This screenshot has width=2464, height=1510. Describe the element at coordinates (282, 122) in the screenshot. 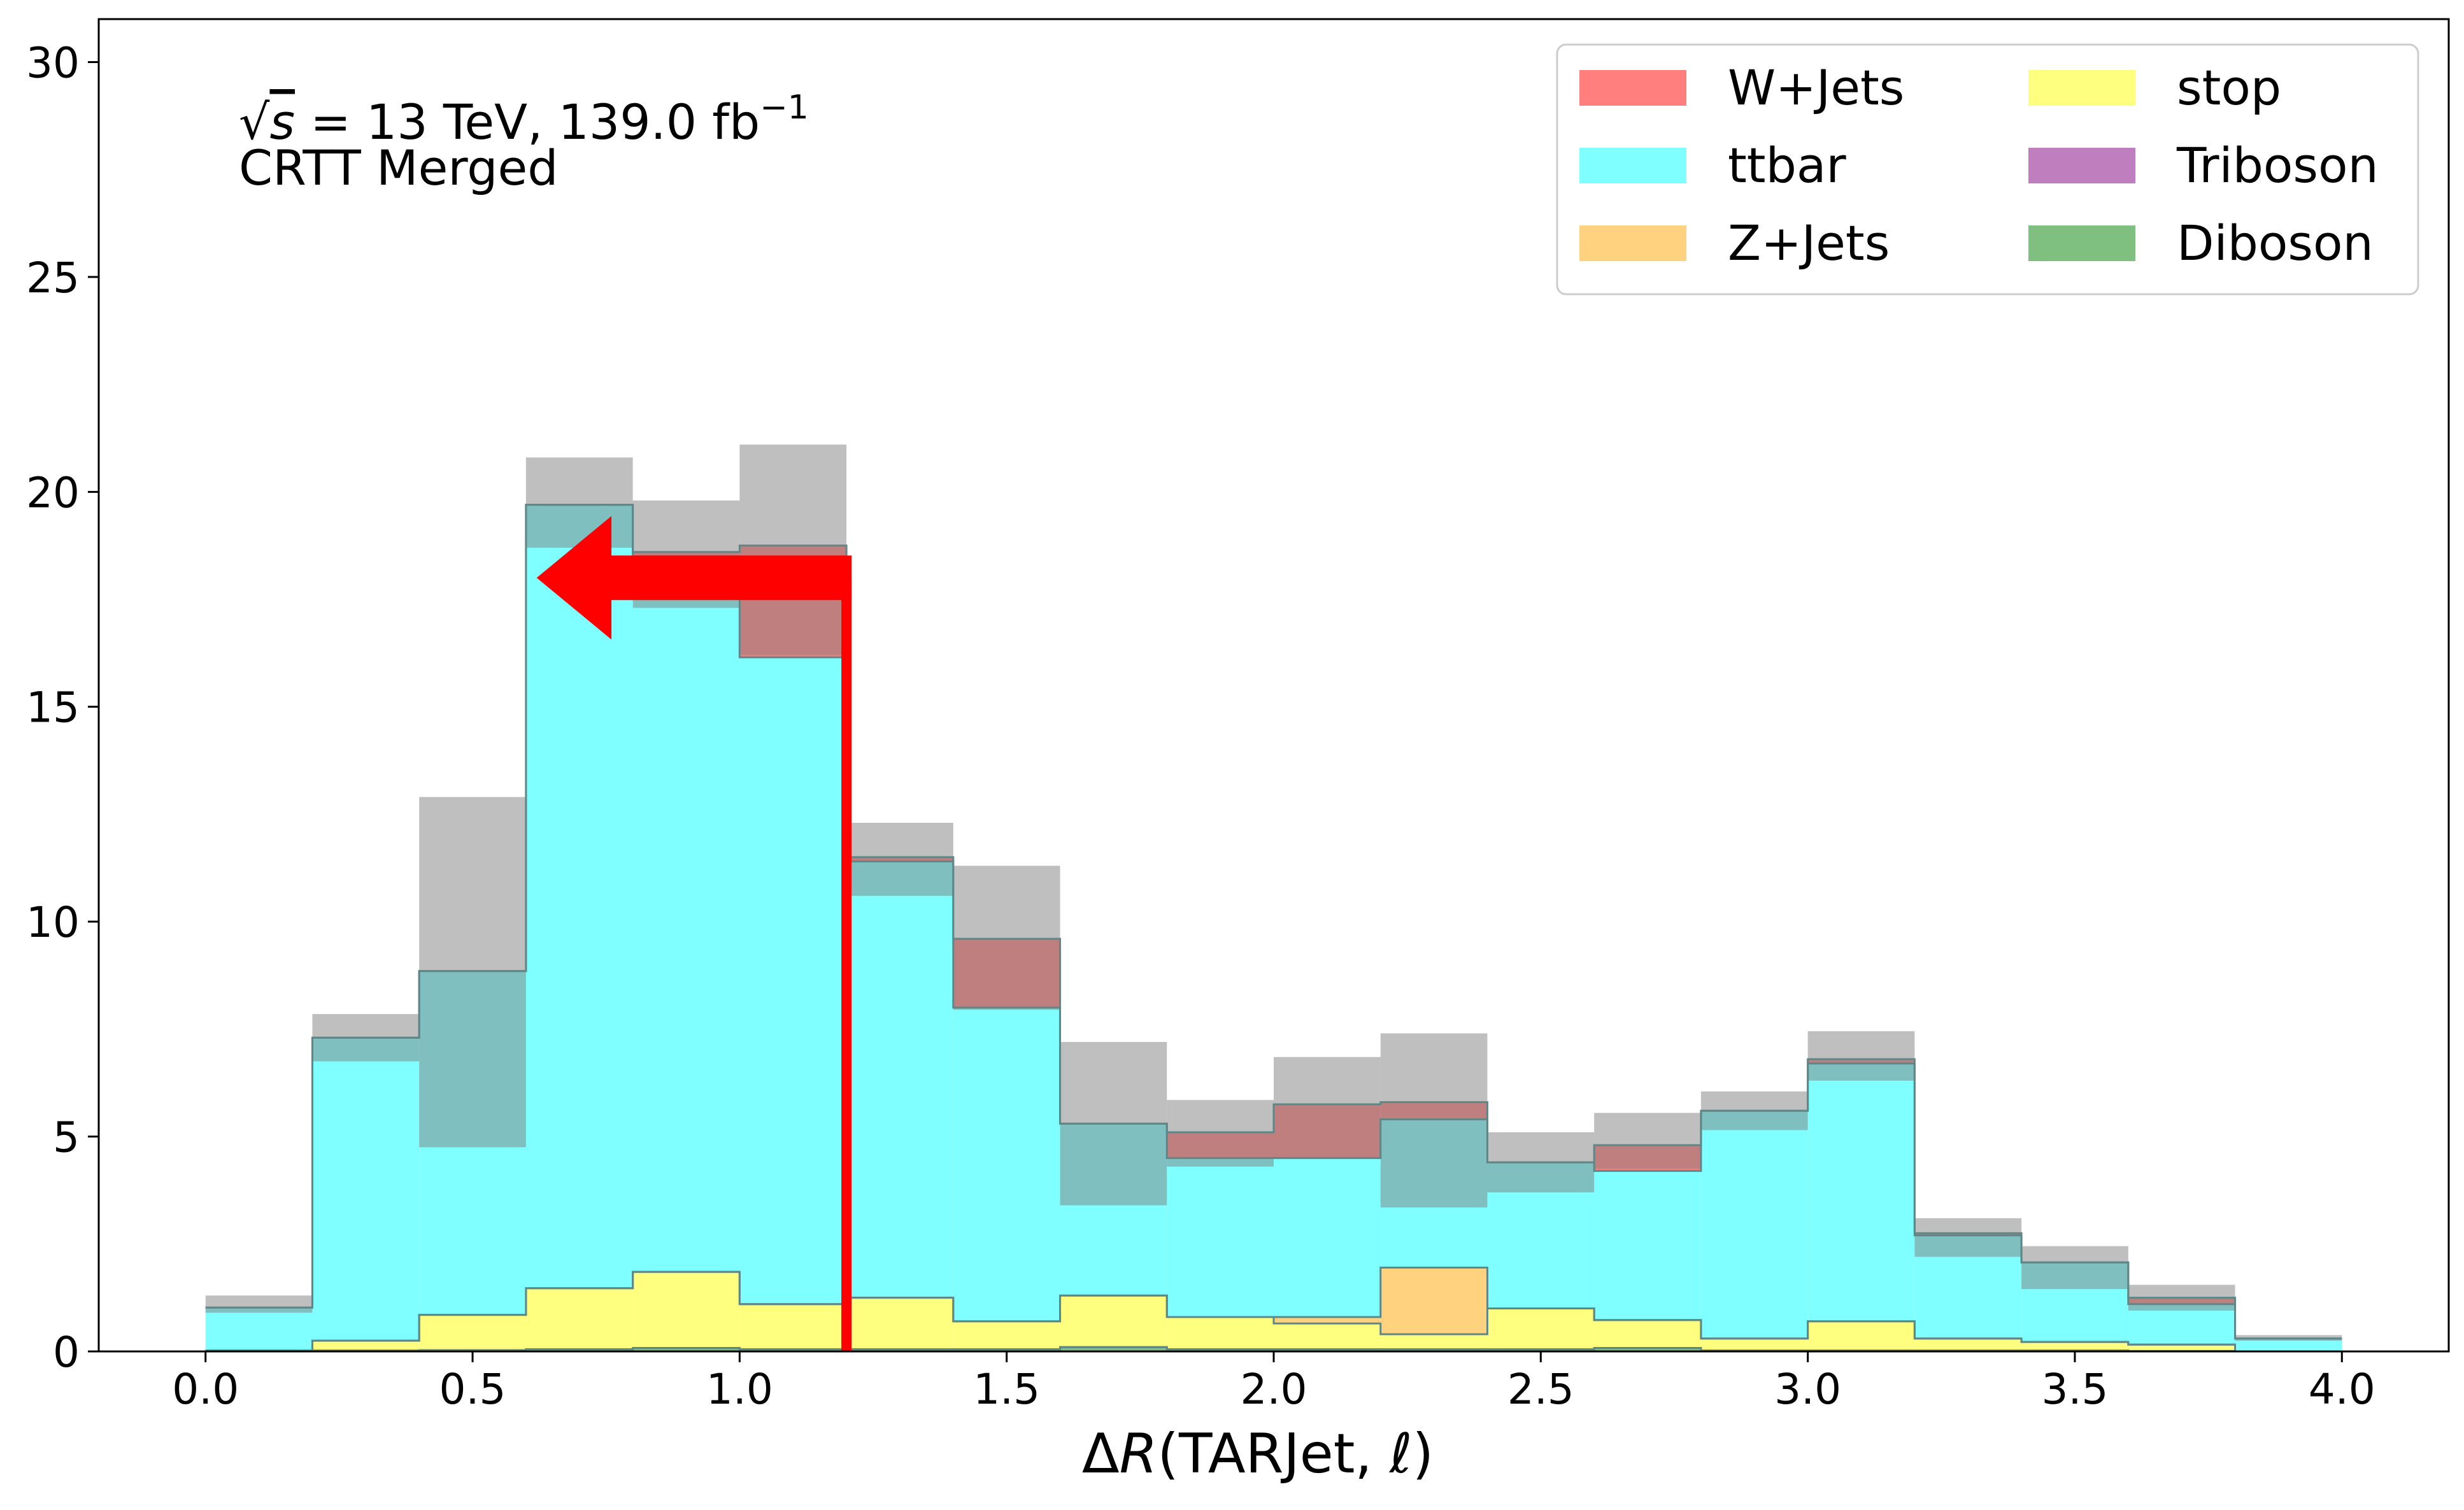

I see `s-symbol: s` at that location.